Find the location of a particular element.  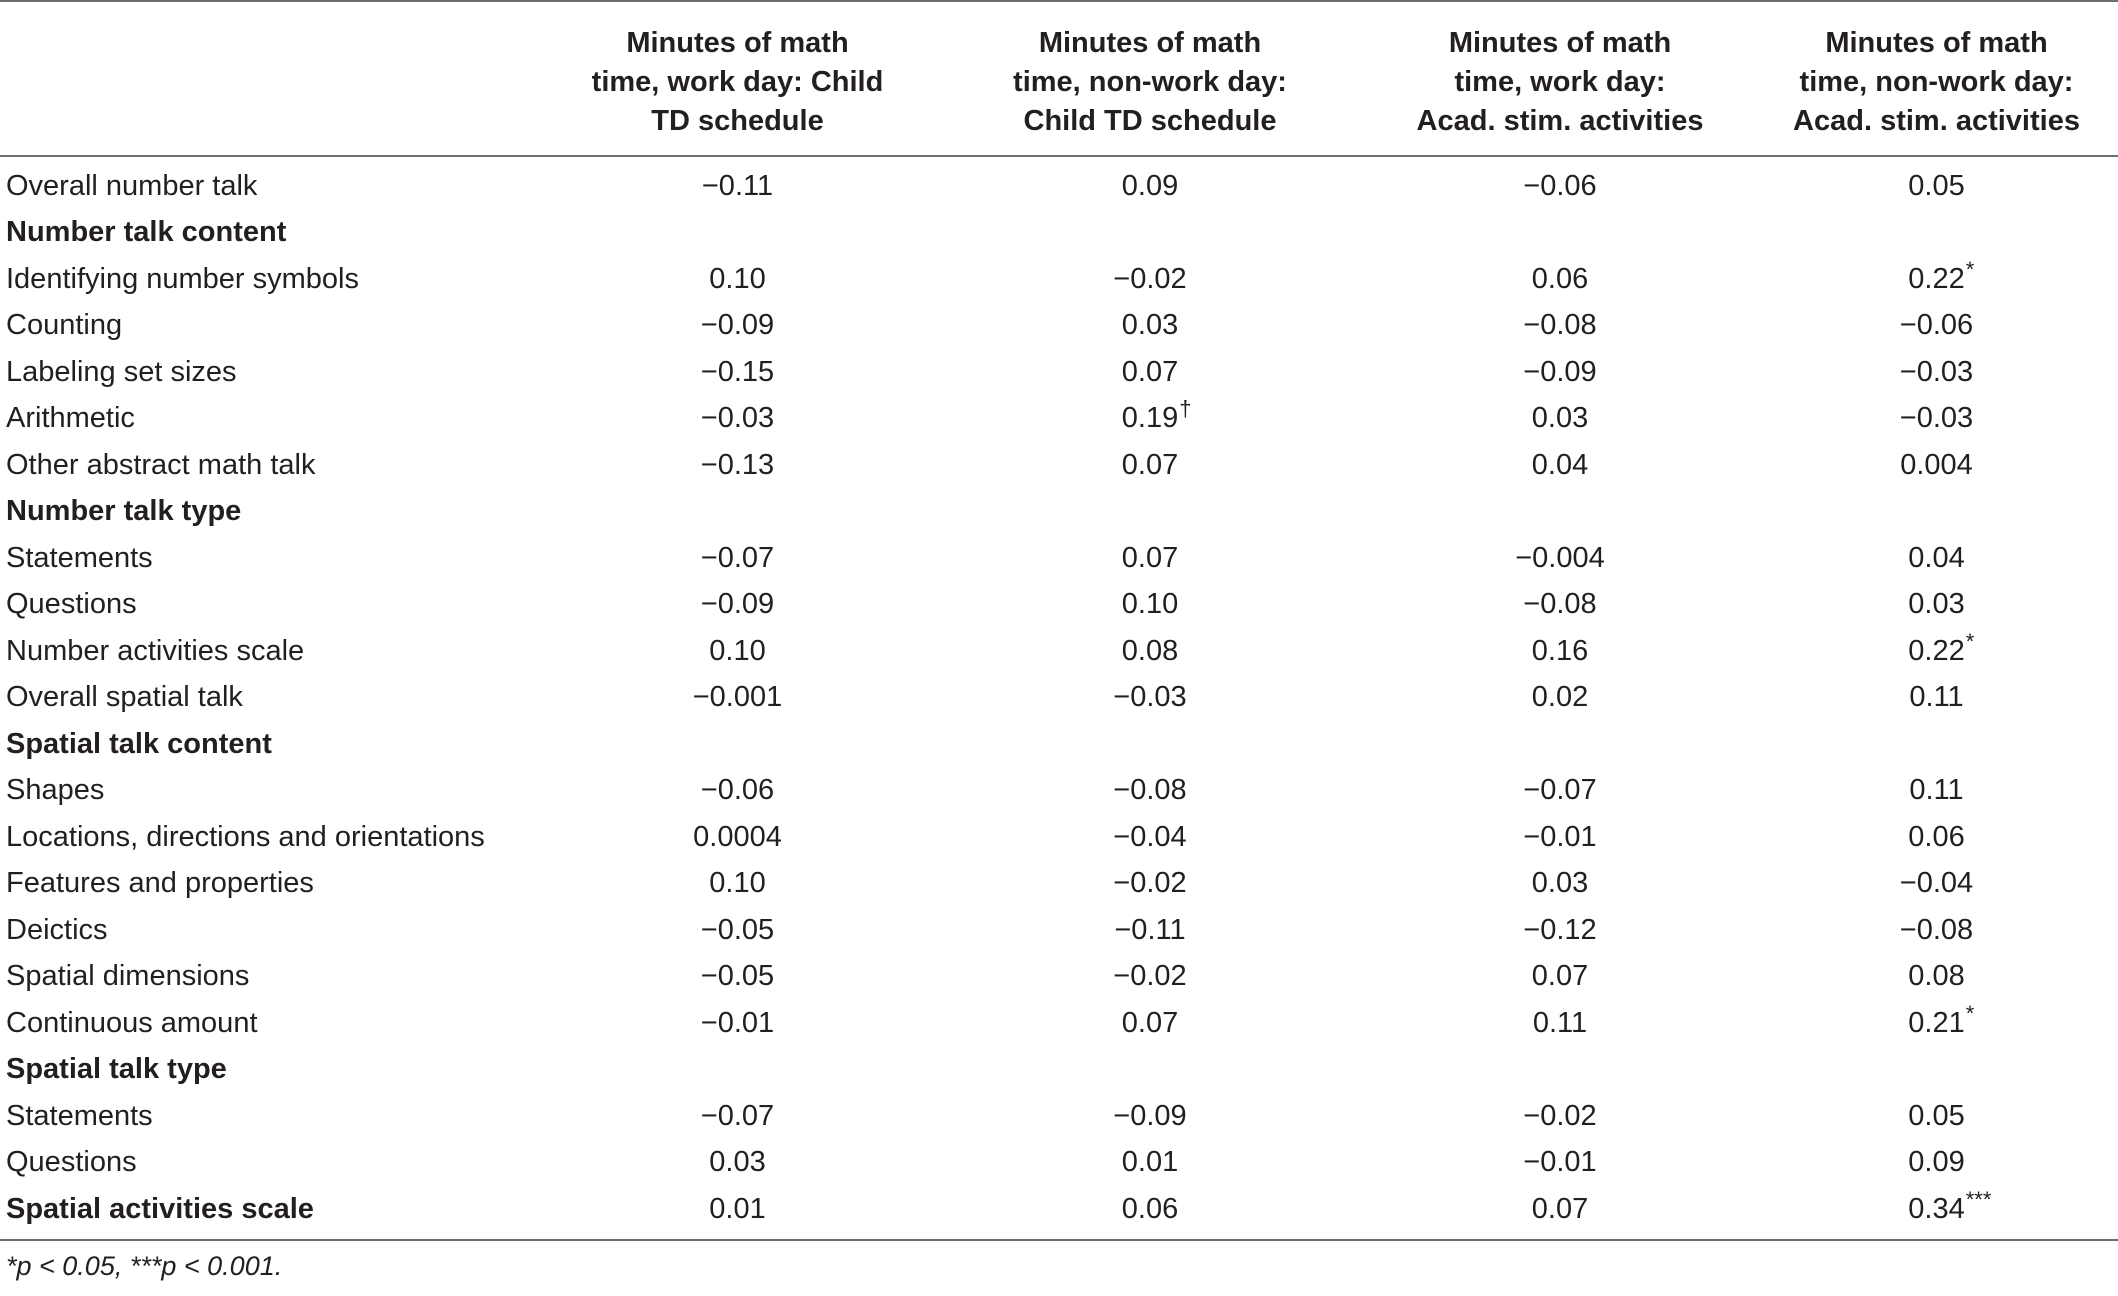

cell-value: 0.21 is located at coordinates (1936, 1022).